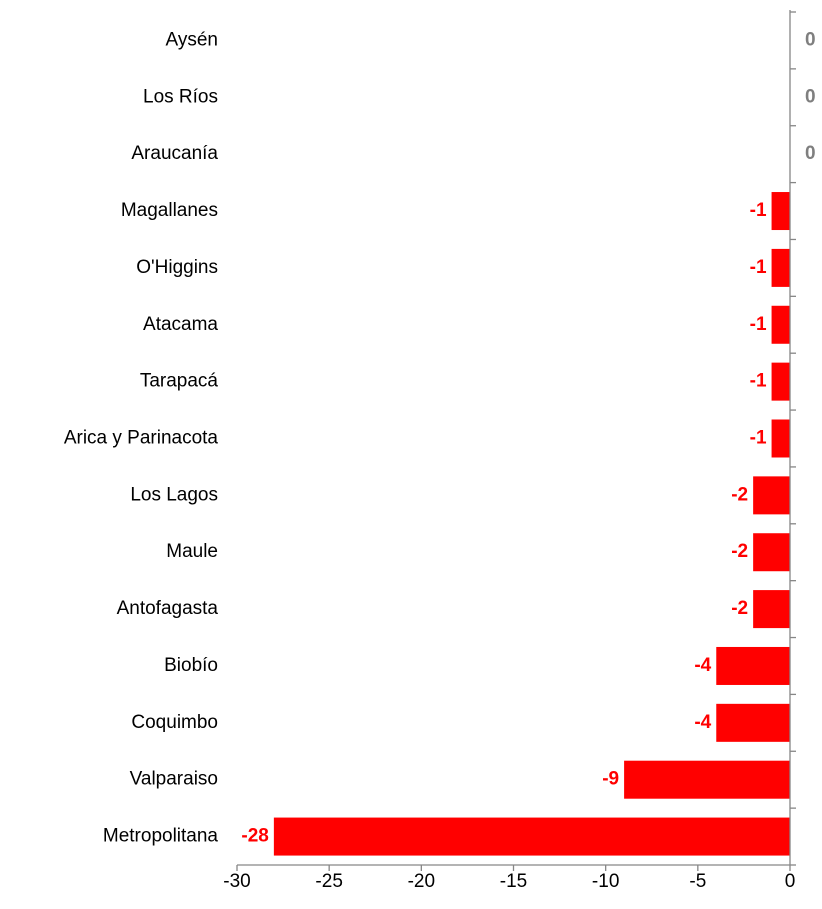 The image size is (822, 909). What do you see at coordinates (513, 881) in the screenshot?
I see `x-tick-label: -15` at bounding box center [513, 881].